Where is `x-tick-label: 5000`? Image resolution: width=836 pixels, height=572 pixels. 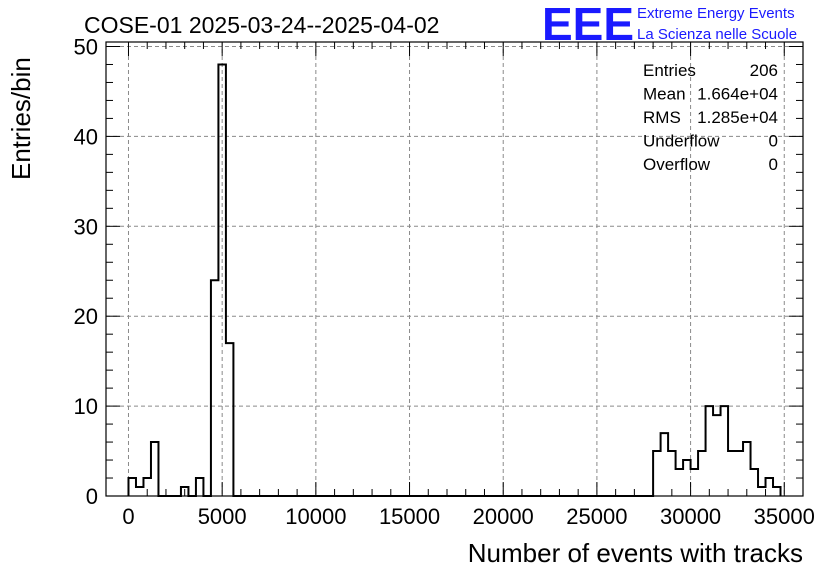
x-tick-label: 5000 is located at coordinates (222, 516).